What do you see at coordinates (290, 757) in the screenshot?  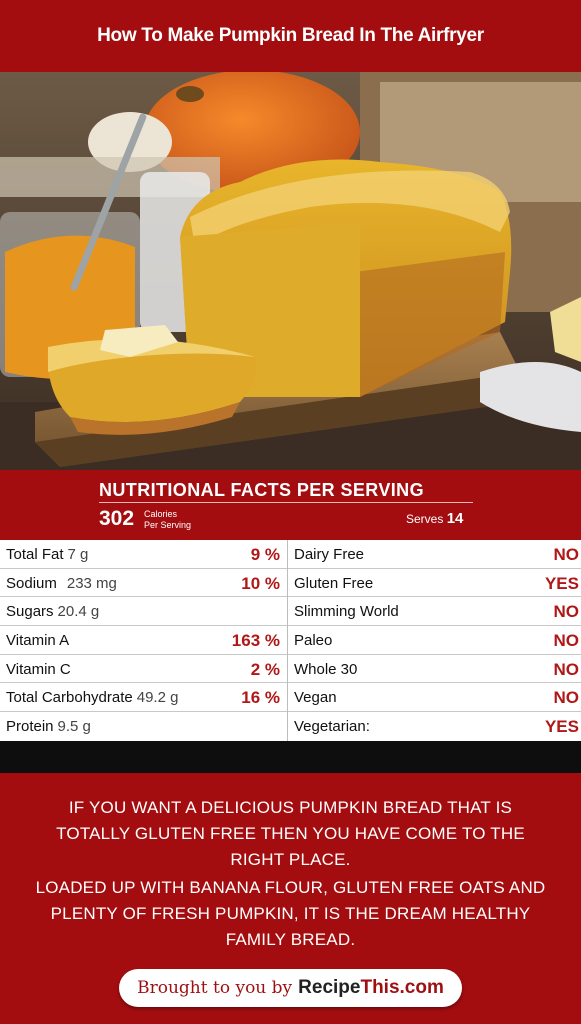 I see `divider-band` at bounding box center [290, 757].